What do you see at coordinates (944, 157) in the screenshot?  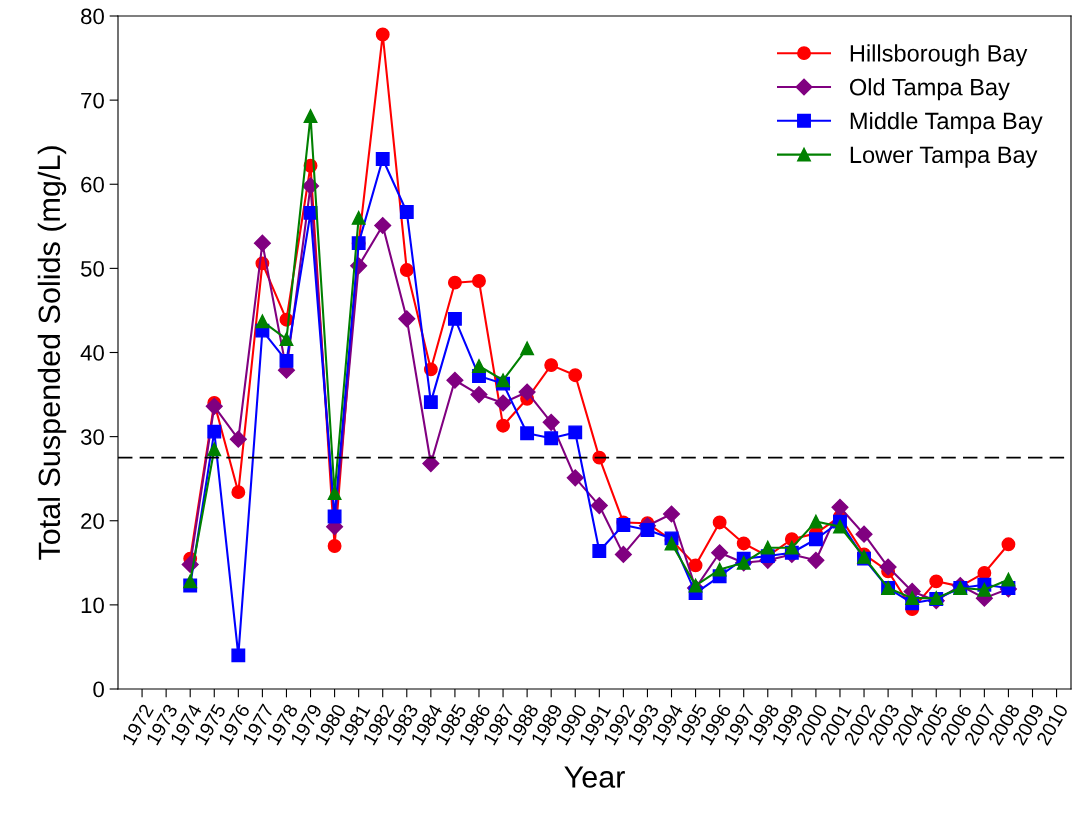 I see `legend-label: Lower Tampa Bay` at bounding box center [944, 157].